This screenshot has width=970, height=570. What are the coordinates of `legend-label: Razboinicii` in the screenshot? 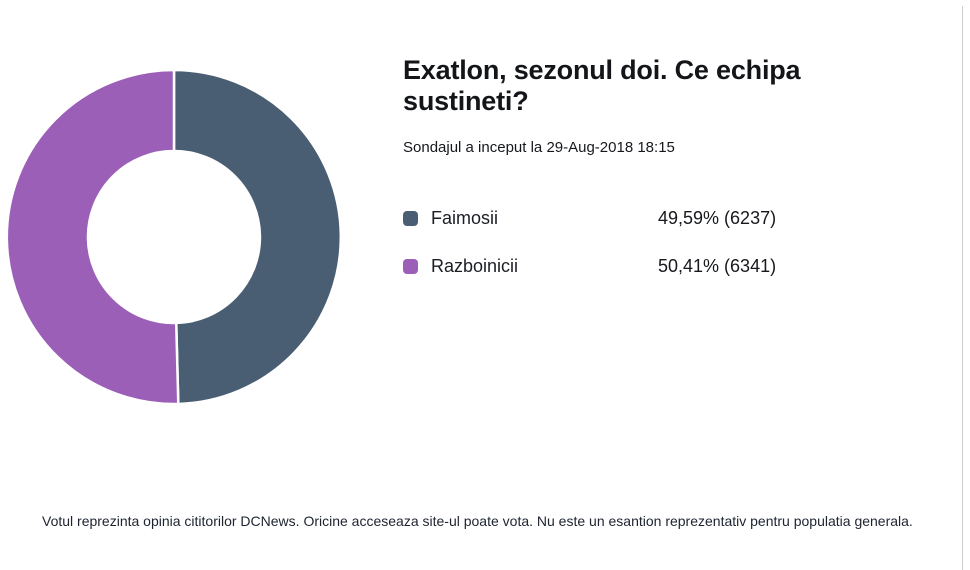 It's located at (475, 265).